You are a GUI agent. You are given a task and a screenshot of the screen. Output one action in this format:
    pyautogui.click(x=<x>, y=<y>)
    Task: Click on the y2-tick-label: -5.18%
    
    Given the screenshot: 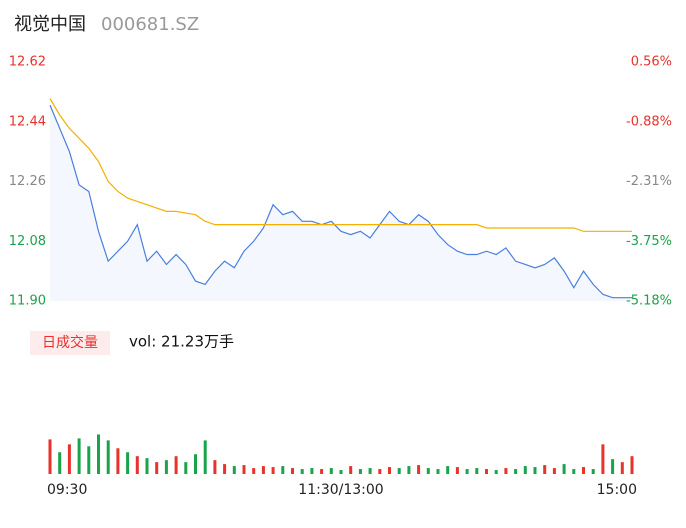 What is the action you would take?
    pyautogui.click(x=649, y=301)
    